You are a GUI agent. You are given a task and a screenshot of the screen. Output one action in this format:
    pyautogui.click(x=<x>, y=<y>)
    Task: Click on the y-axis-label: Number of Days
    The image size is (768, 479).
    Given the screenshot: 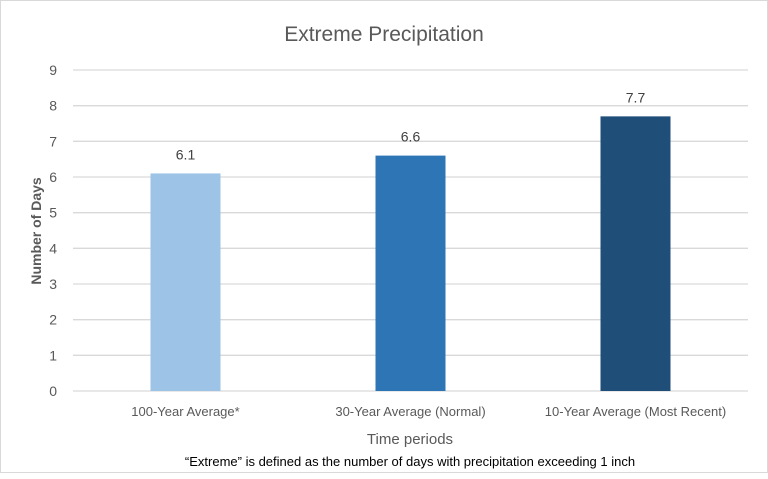 What is the action you would take?
    pyautogui.click(x=36, y=231)
    